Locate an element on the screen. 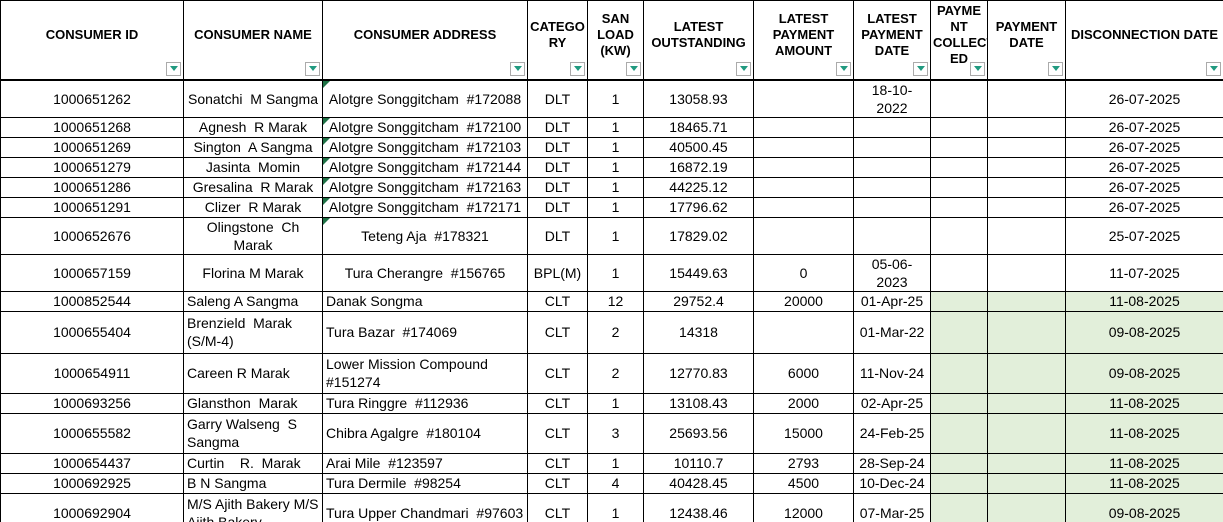  cell-disconnection-date: 11-07-2025 is located at coordinates (1144, 272).